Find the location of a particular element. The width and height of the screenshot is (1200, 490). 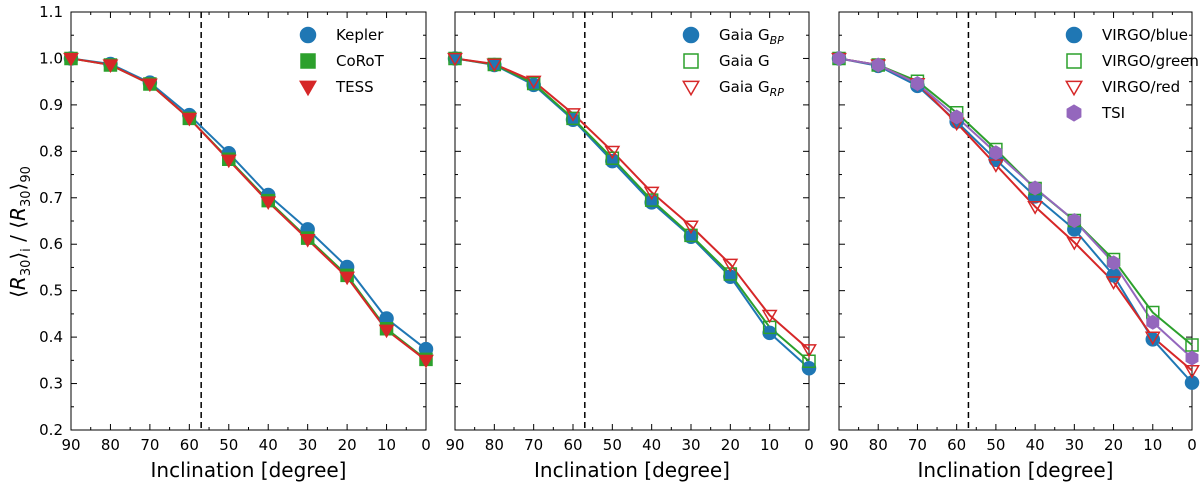

y-axis-label: ⟨R30⟩i / ⟨R30⟩90 is located at coordinates (20, 232).